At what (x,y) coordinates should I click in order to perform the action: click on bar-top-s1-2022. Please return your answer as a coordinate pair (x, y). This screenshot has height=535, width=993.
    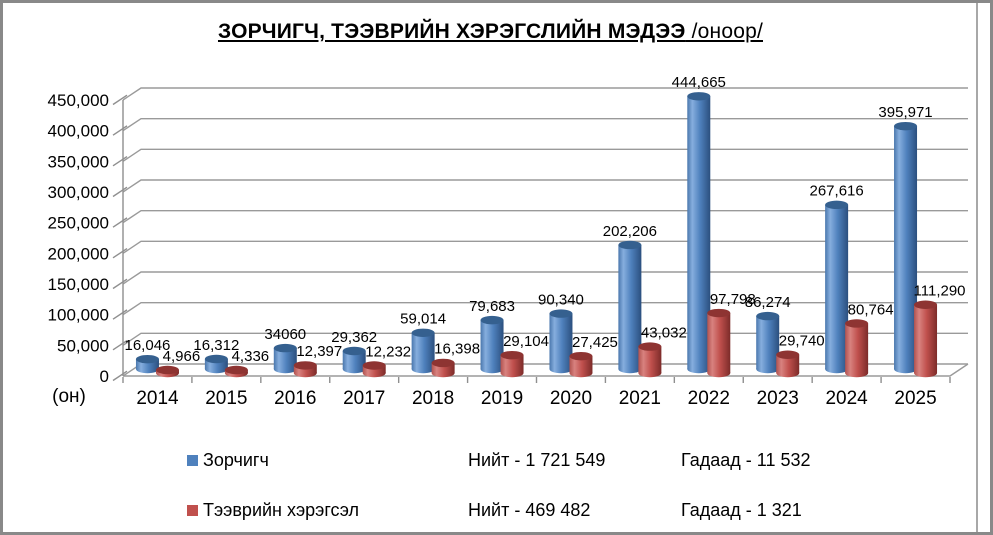
    Looking at the image, I should click on (719, 313).